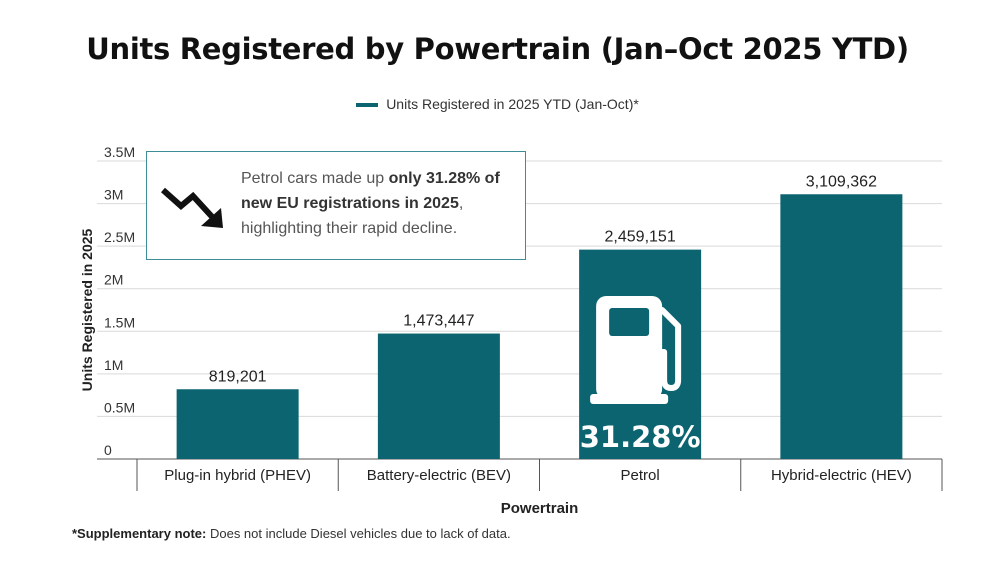  Describe the element at coordinates (87, 309) in the screenshot. I see `y-axis-label: Units Registered in 2025` at that location.